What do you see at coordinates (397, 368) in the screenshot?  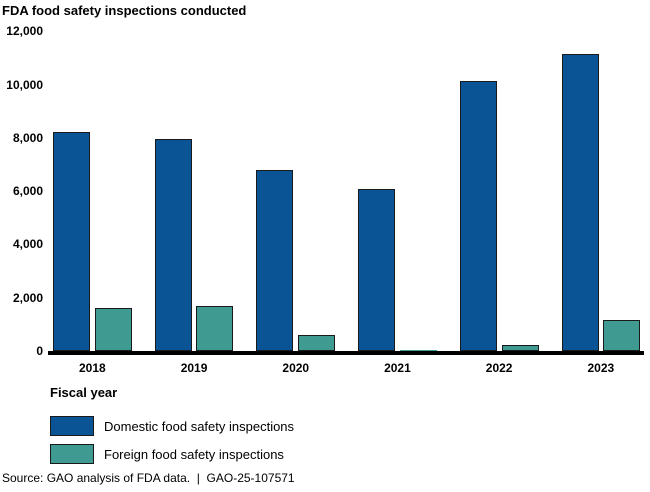 I see `x-tick-label-2021: 2021` at bounding box center [397, 368].